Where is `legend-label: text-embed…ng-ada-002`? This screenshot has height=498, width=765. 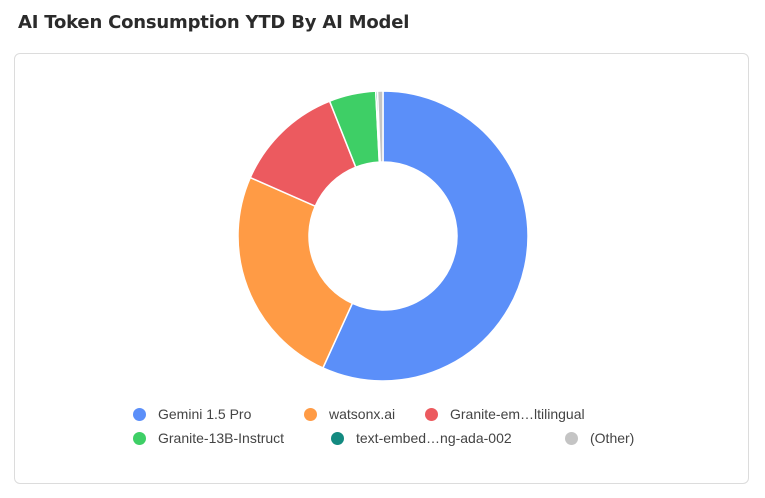 legend-label: text-embed…ng-ada-002 is located at coordinates (434, 438).